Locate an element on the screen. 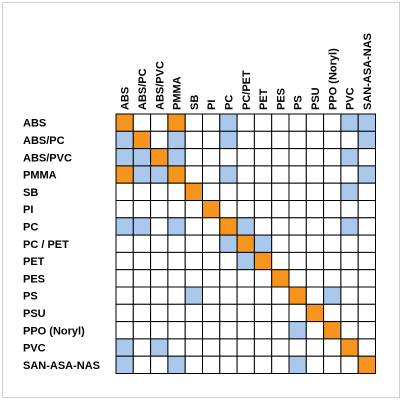  column-label: PPO (Noryl) is located at coordinates (333, 79).